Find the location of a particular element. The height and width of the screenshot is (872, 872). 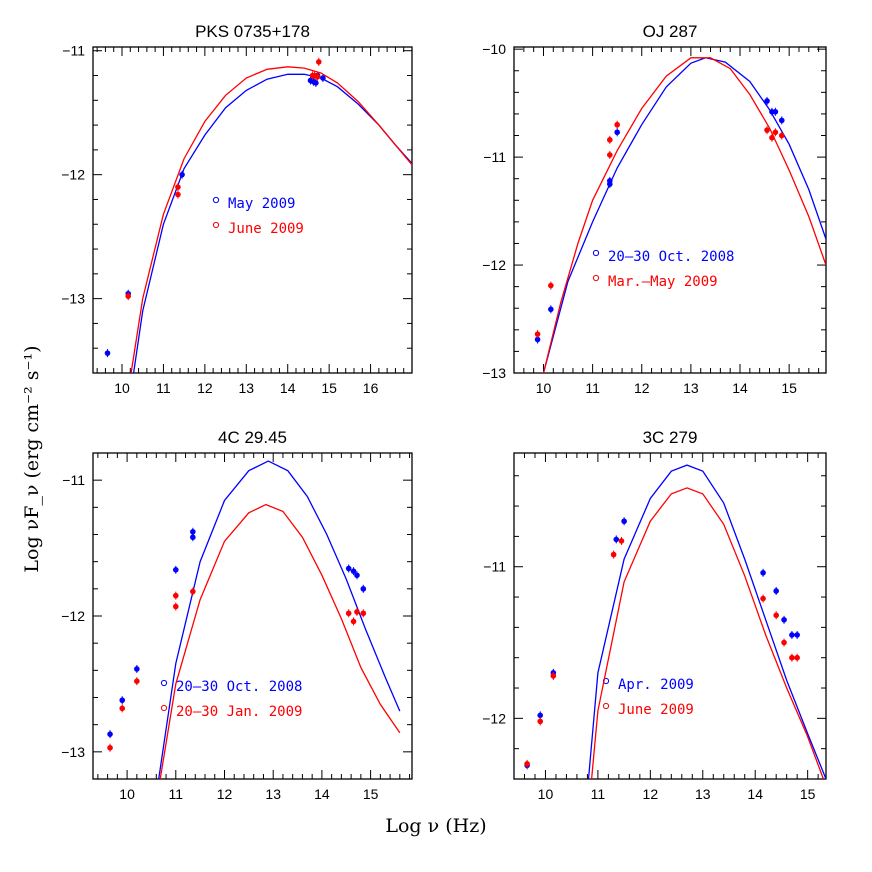

legend-label: May 2009 is located at coordinates (261, 204).